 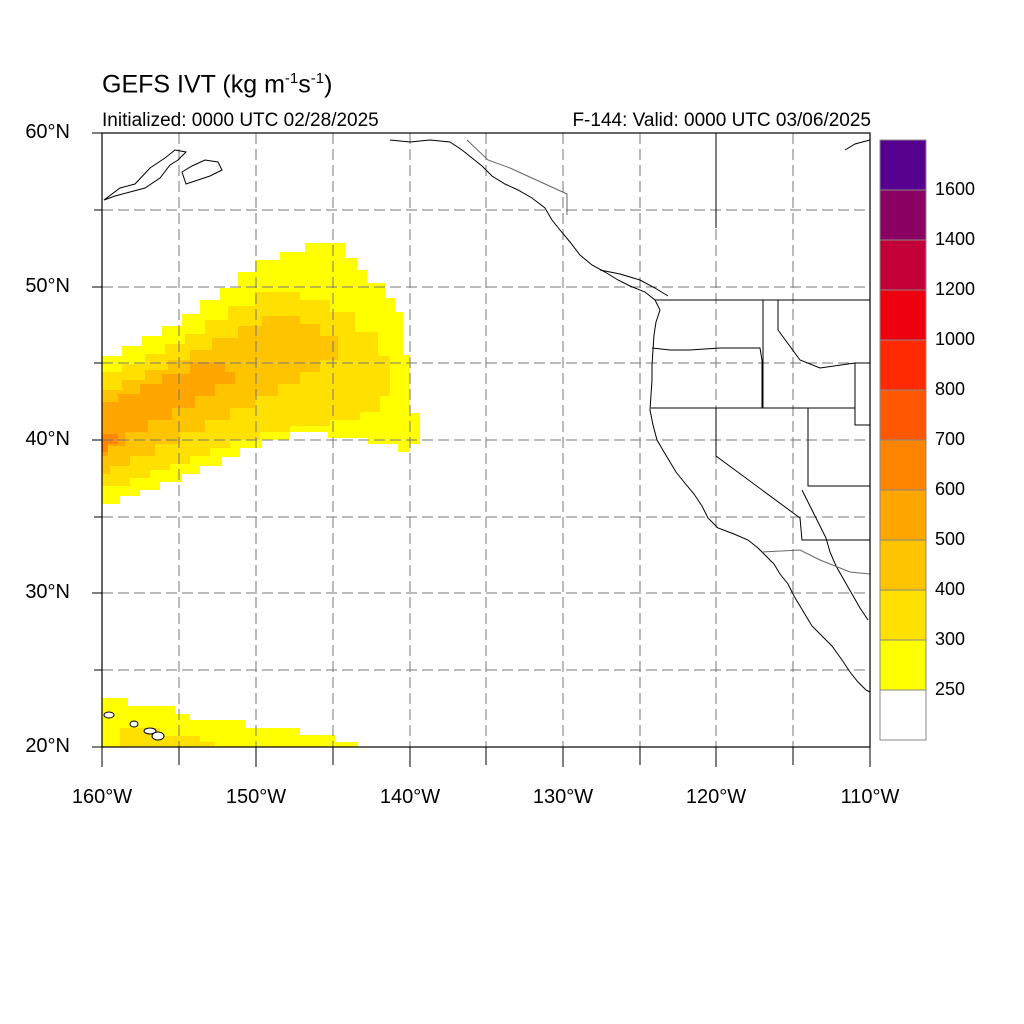 I want to click on lon-label-110w: 110°W, so click(x=870, y=797).